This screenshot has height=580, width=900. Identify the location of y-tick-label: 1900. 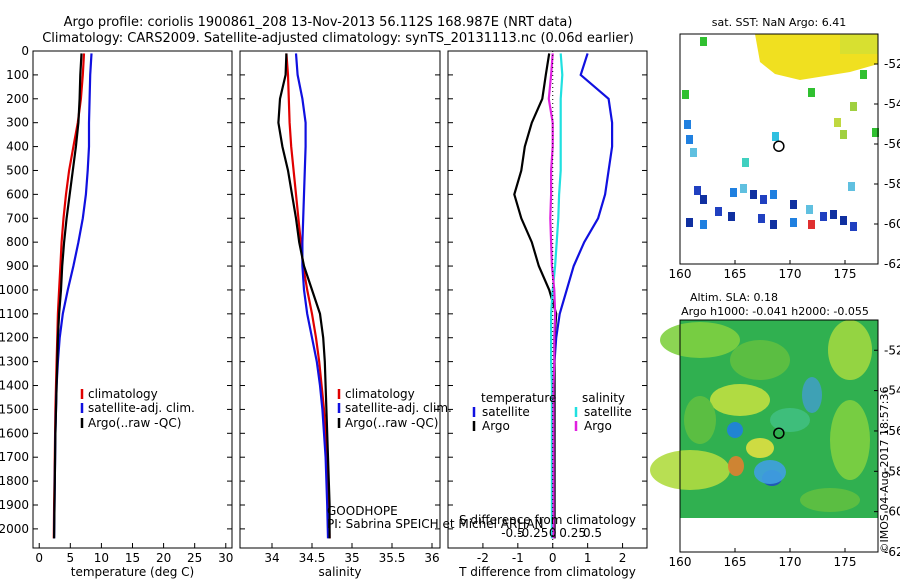
(14, 505).